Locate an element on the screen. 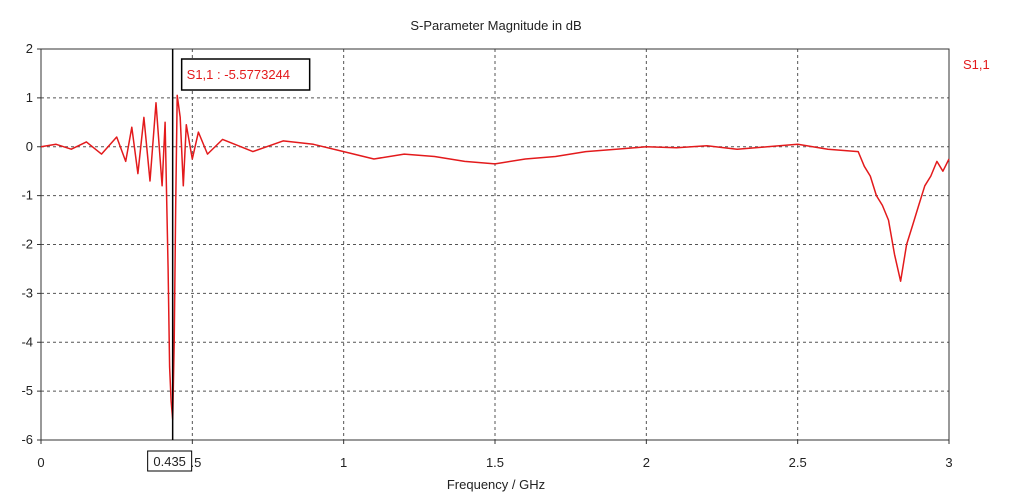 The image size is (1023, 497). y-tick-label: -3 is located at coordinates (27, 292).